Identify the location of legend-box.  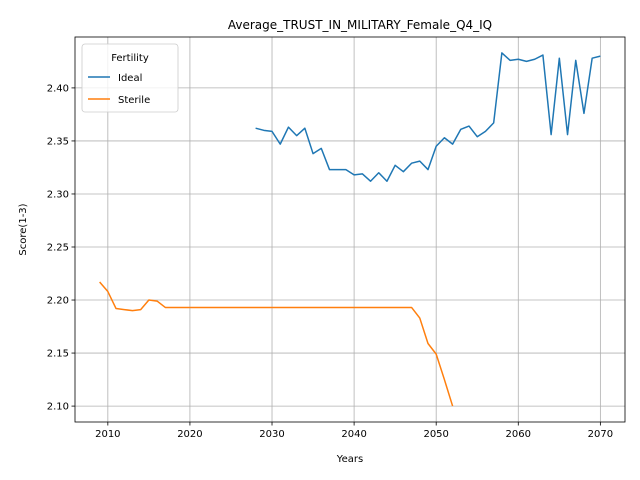
(130, 78).